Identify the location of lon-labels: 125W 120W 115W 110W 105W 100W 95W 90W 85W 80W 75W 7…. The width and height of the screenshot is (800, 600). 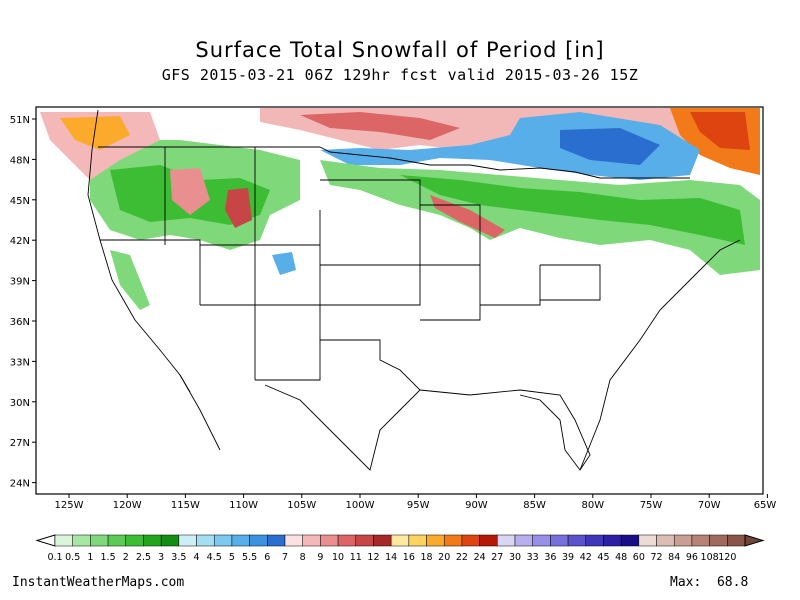
(416, 502).